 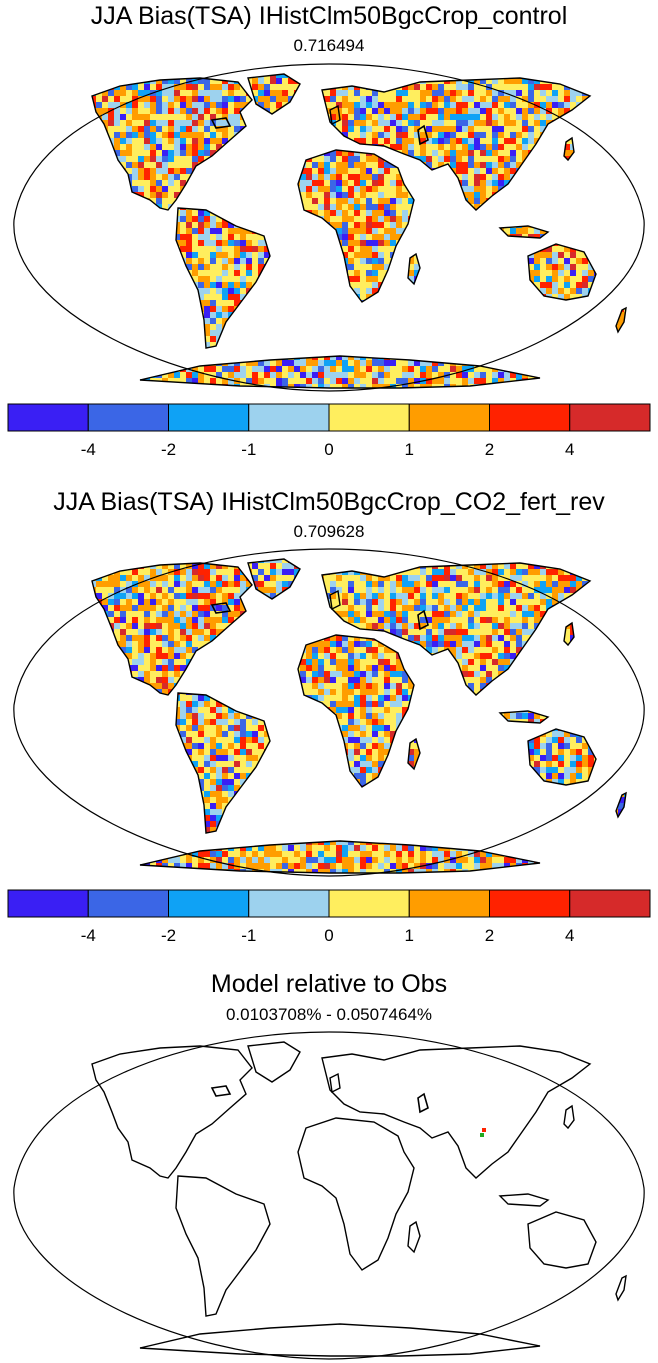 I want to click on panel-1-title: JJA Bias(TSA) IHistClm50BgcCrop_control, so click(x=329, y=16).